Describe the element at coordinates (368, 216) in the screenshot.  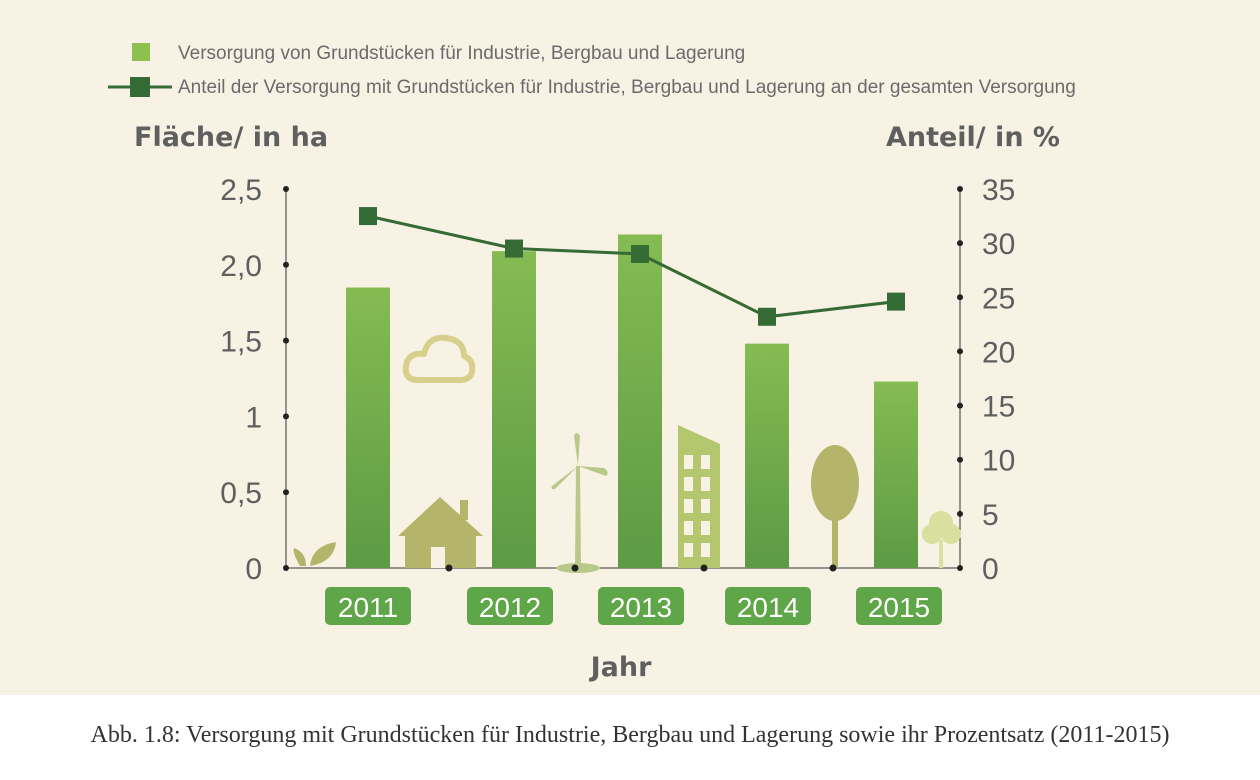
I see `share-point-2011` at that location.